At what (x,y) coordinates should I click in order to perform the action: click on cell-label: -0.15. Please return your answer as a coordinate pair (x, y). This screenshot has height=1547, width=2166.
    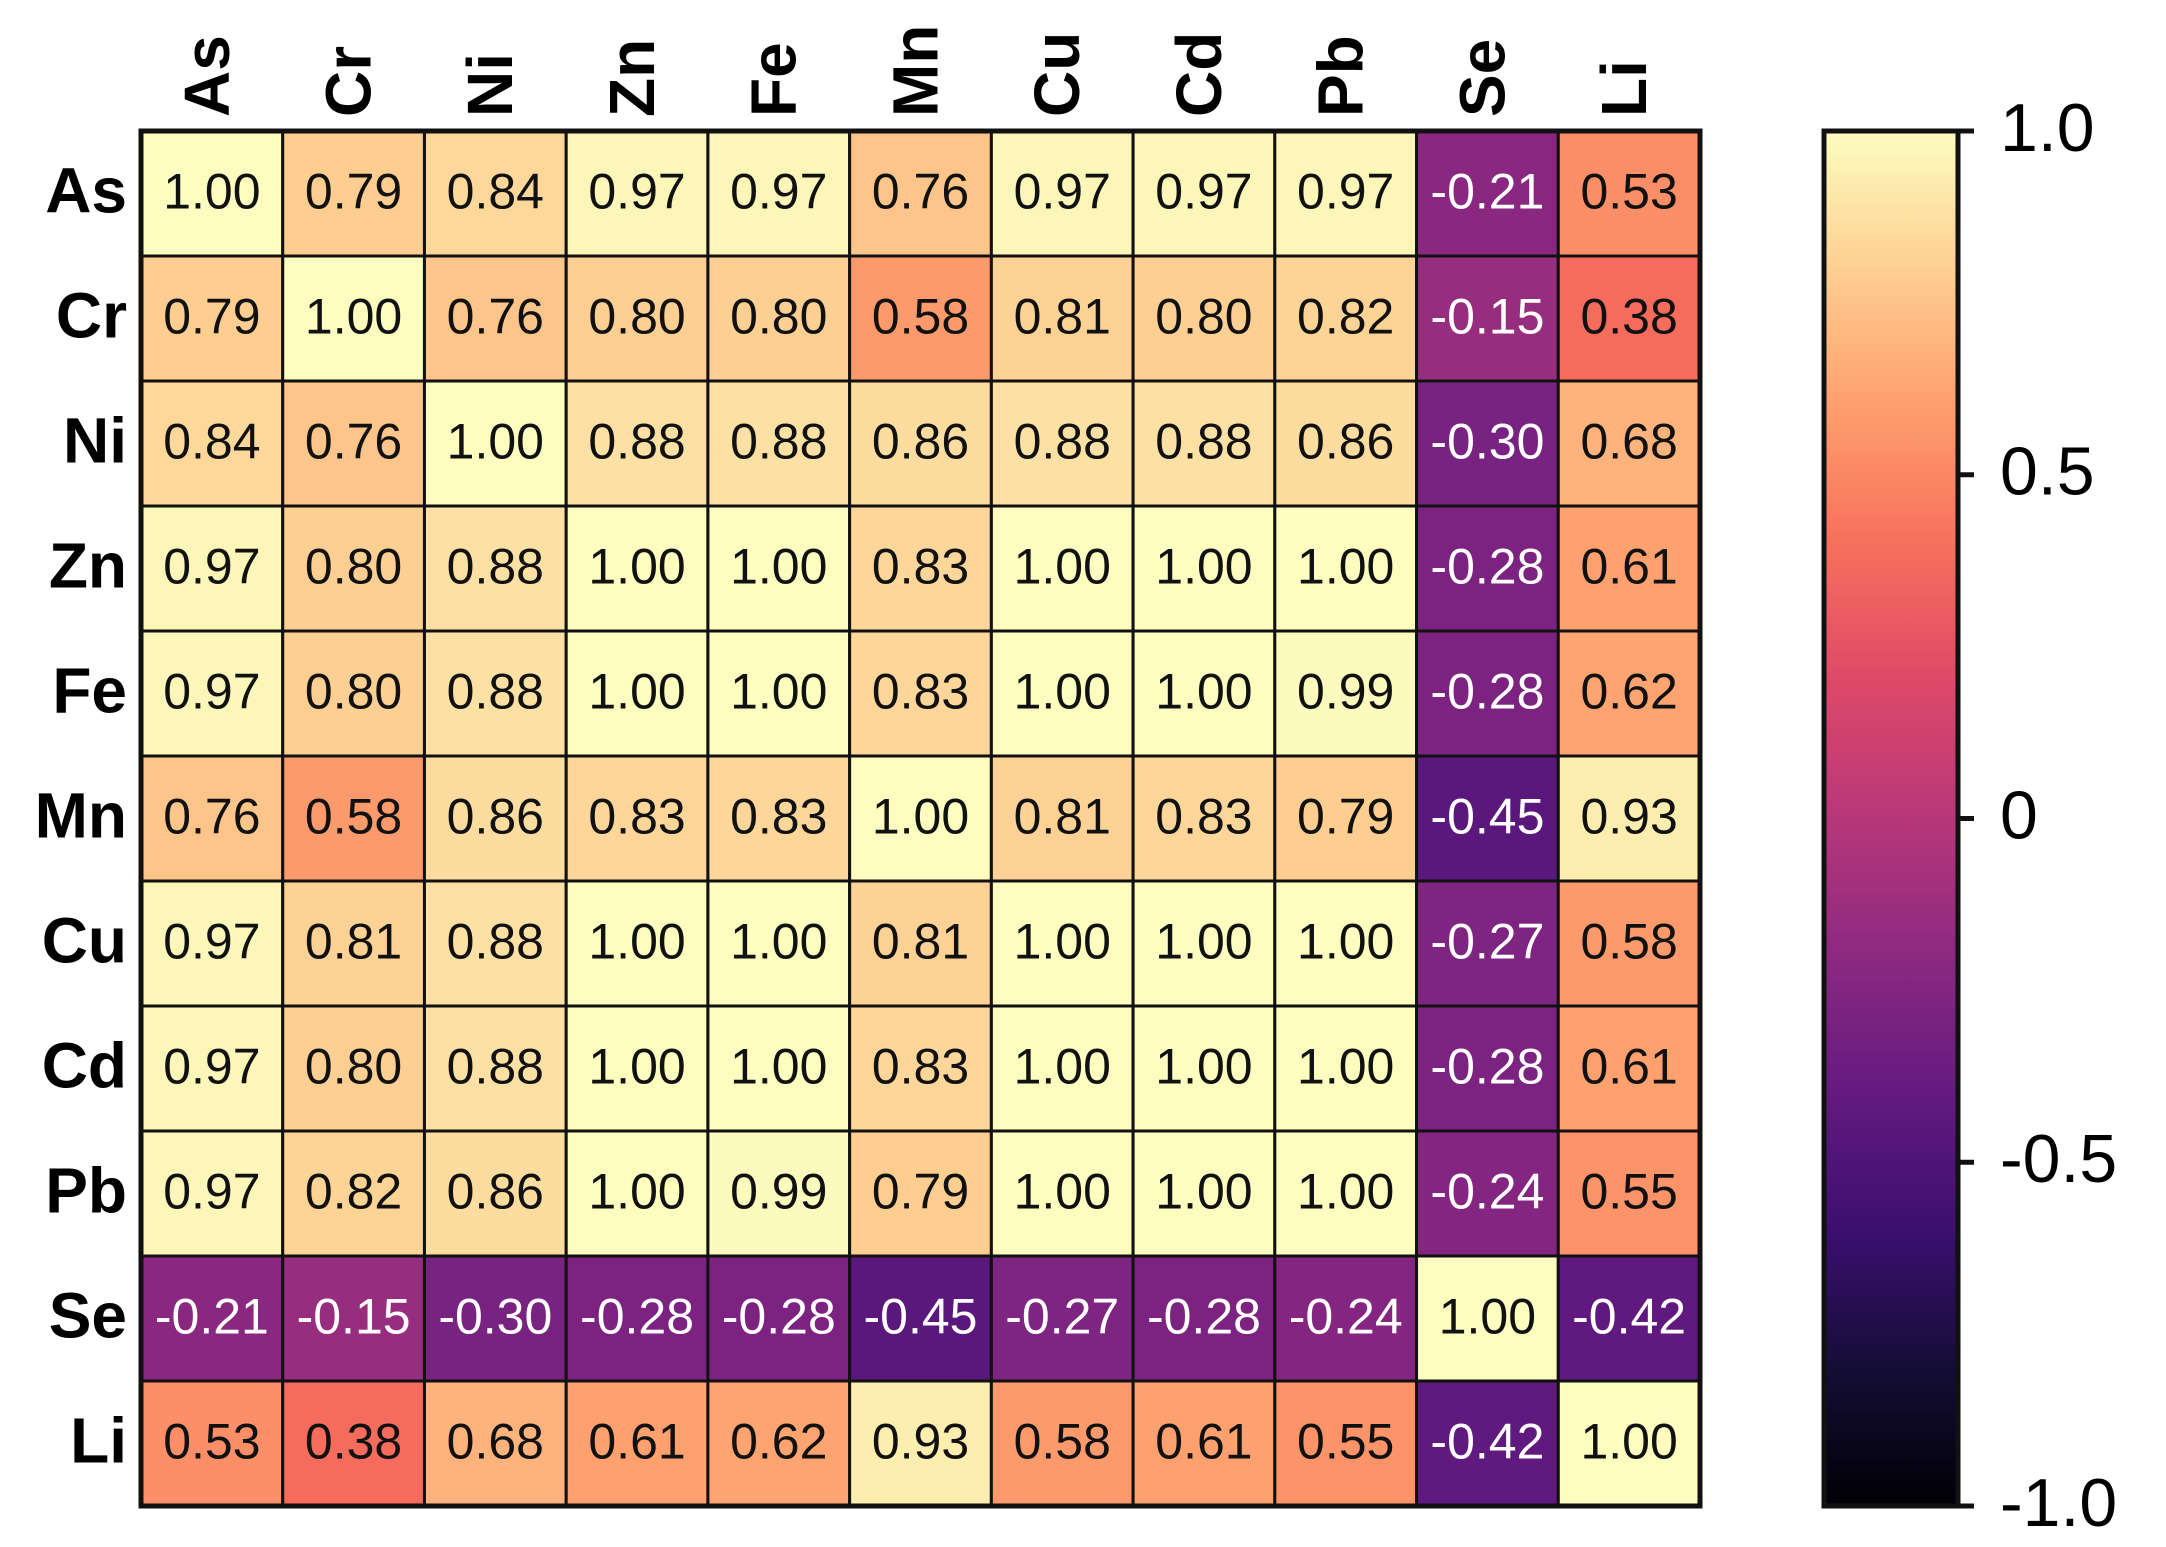
    Looking at the image, I should click on (1487, 317).